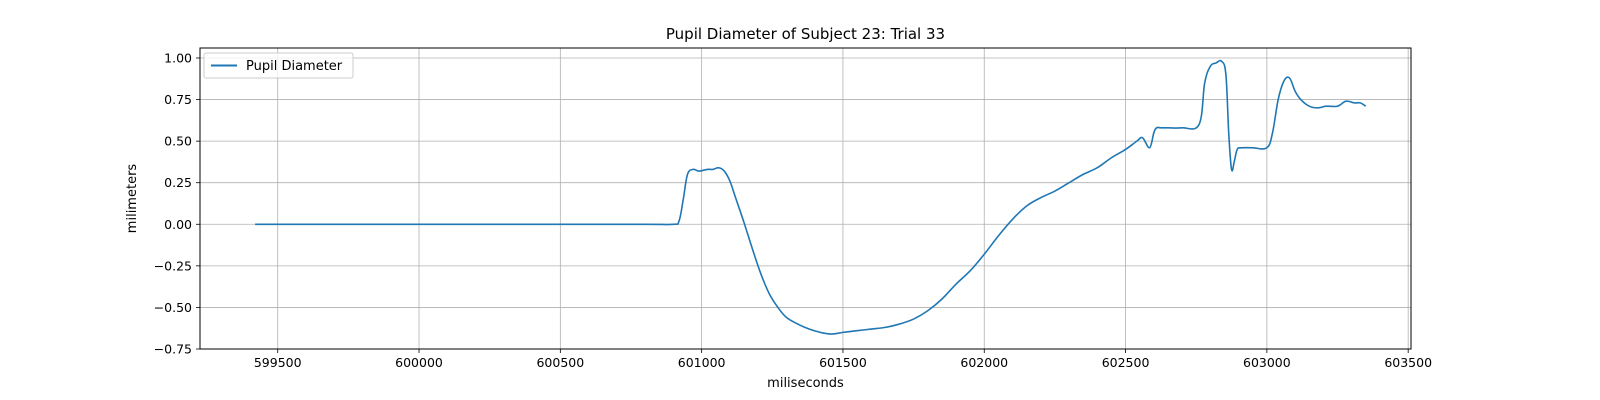 This screenshot has width=1600, height=400. I want to click on y-tick-label: −0.75, so click(173, 349).